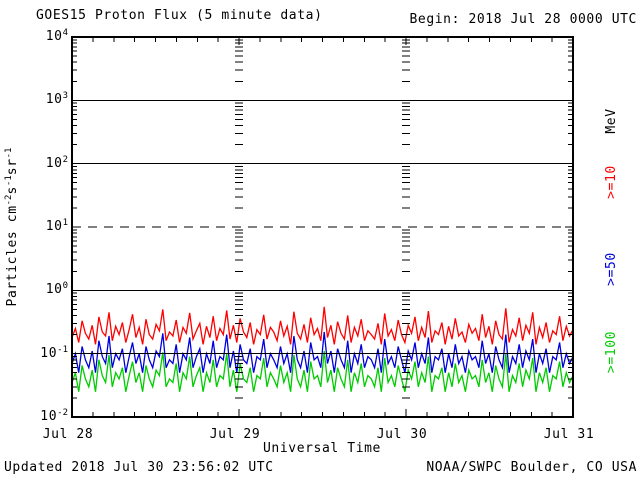 The width and height of the screenshot is (640, 480). I want to click on x-axis-title: Universal Time, so click(322, 448).